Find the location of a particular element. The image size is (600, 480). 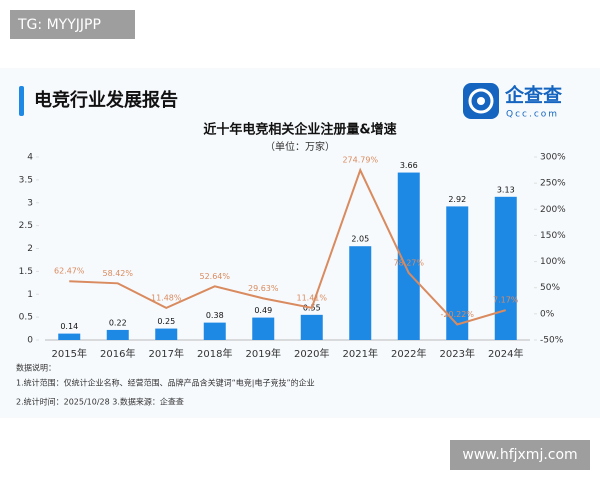

notes-heading: 数据说明： is located at coordinates (36, 368).